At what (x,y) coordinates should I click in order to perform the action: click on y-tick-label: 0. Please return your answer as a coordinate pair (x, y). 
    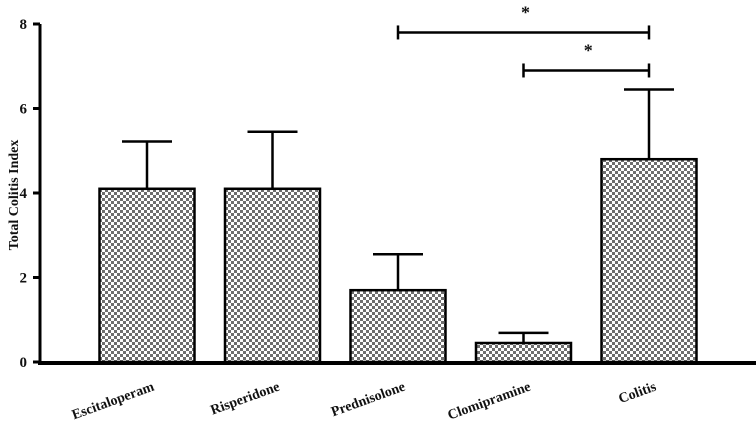
    Looking at the image, I should click on (24, 363).